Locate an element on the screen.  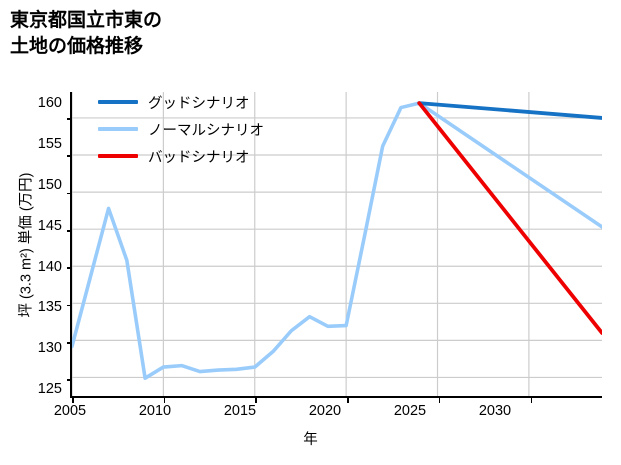
y-tick-label-160: 160 is located at coordinates (49, 103).